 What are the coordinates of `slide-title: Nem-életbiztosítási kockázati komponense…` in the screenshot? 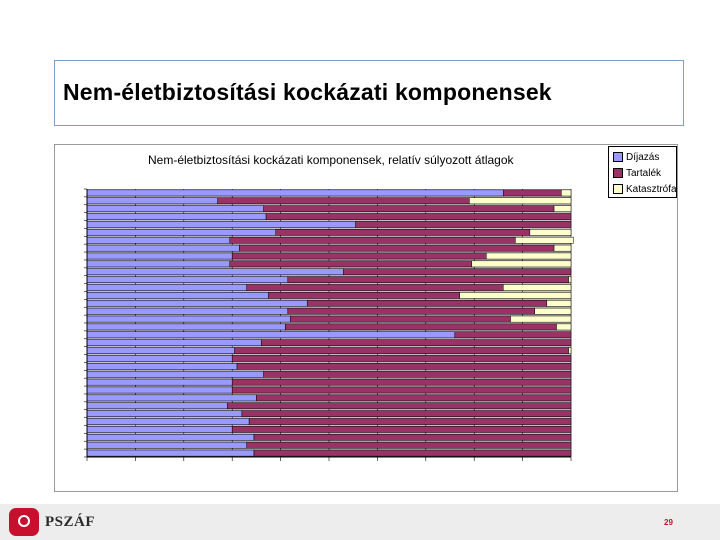 It's located at (307, 92).